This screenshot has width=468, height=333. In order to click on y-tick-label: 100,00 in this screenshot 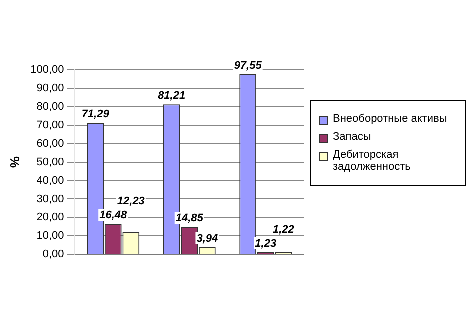, I will do `click(47, 70)`.